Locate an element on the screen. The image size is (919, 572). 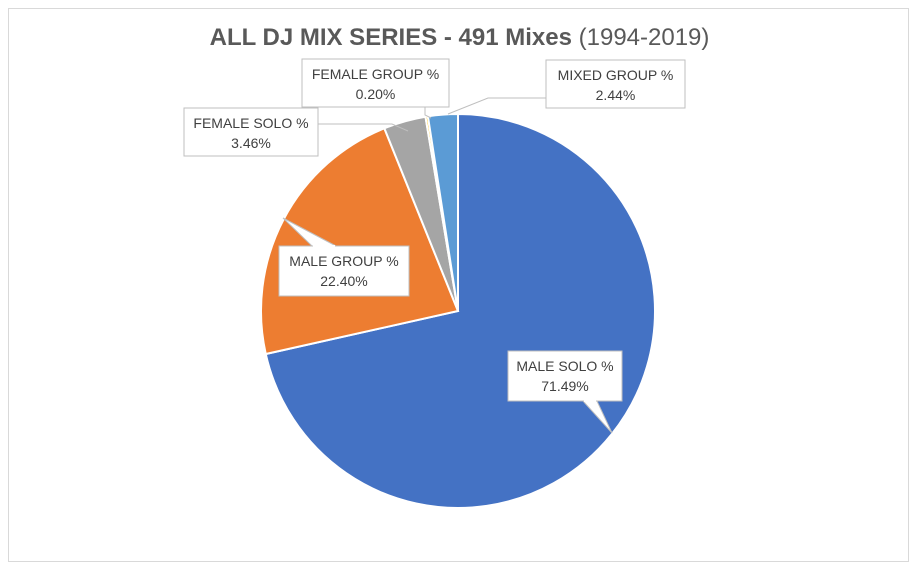
chart-subtitle: (1994-2019) is located at coordinates (644, 37).